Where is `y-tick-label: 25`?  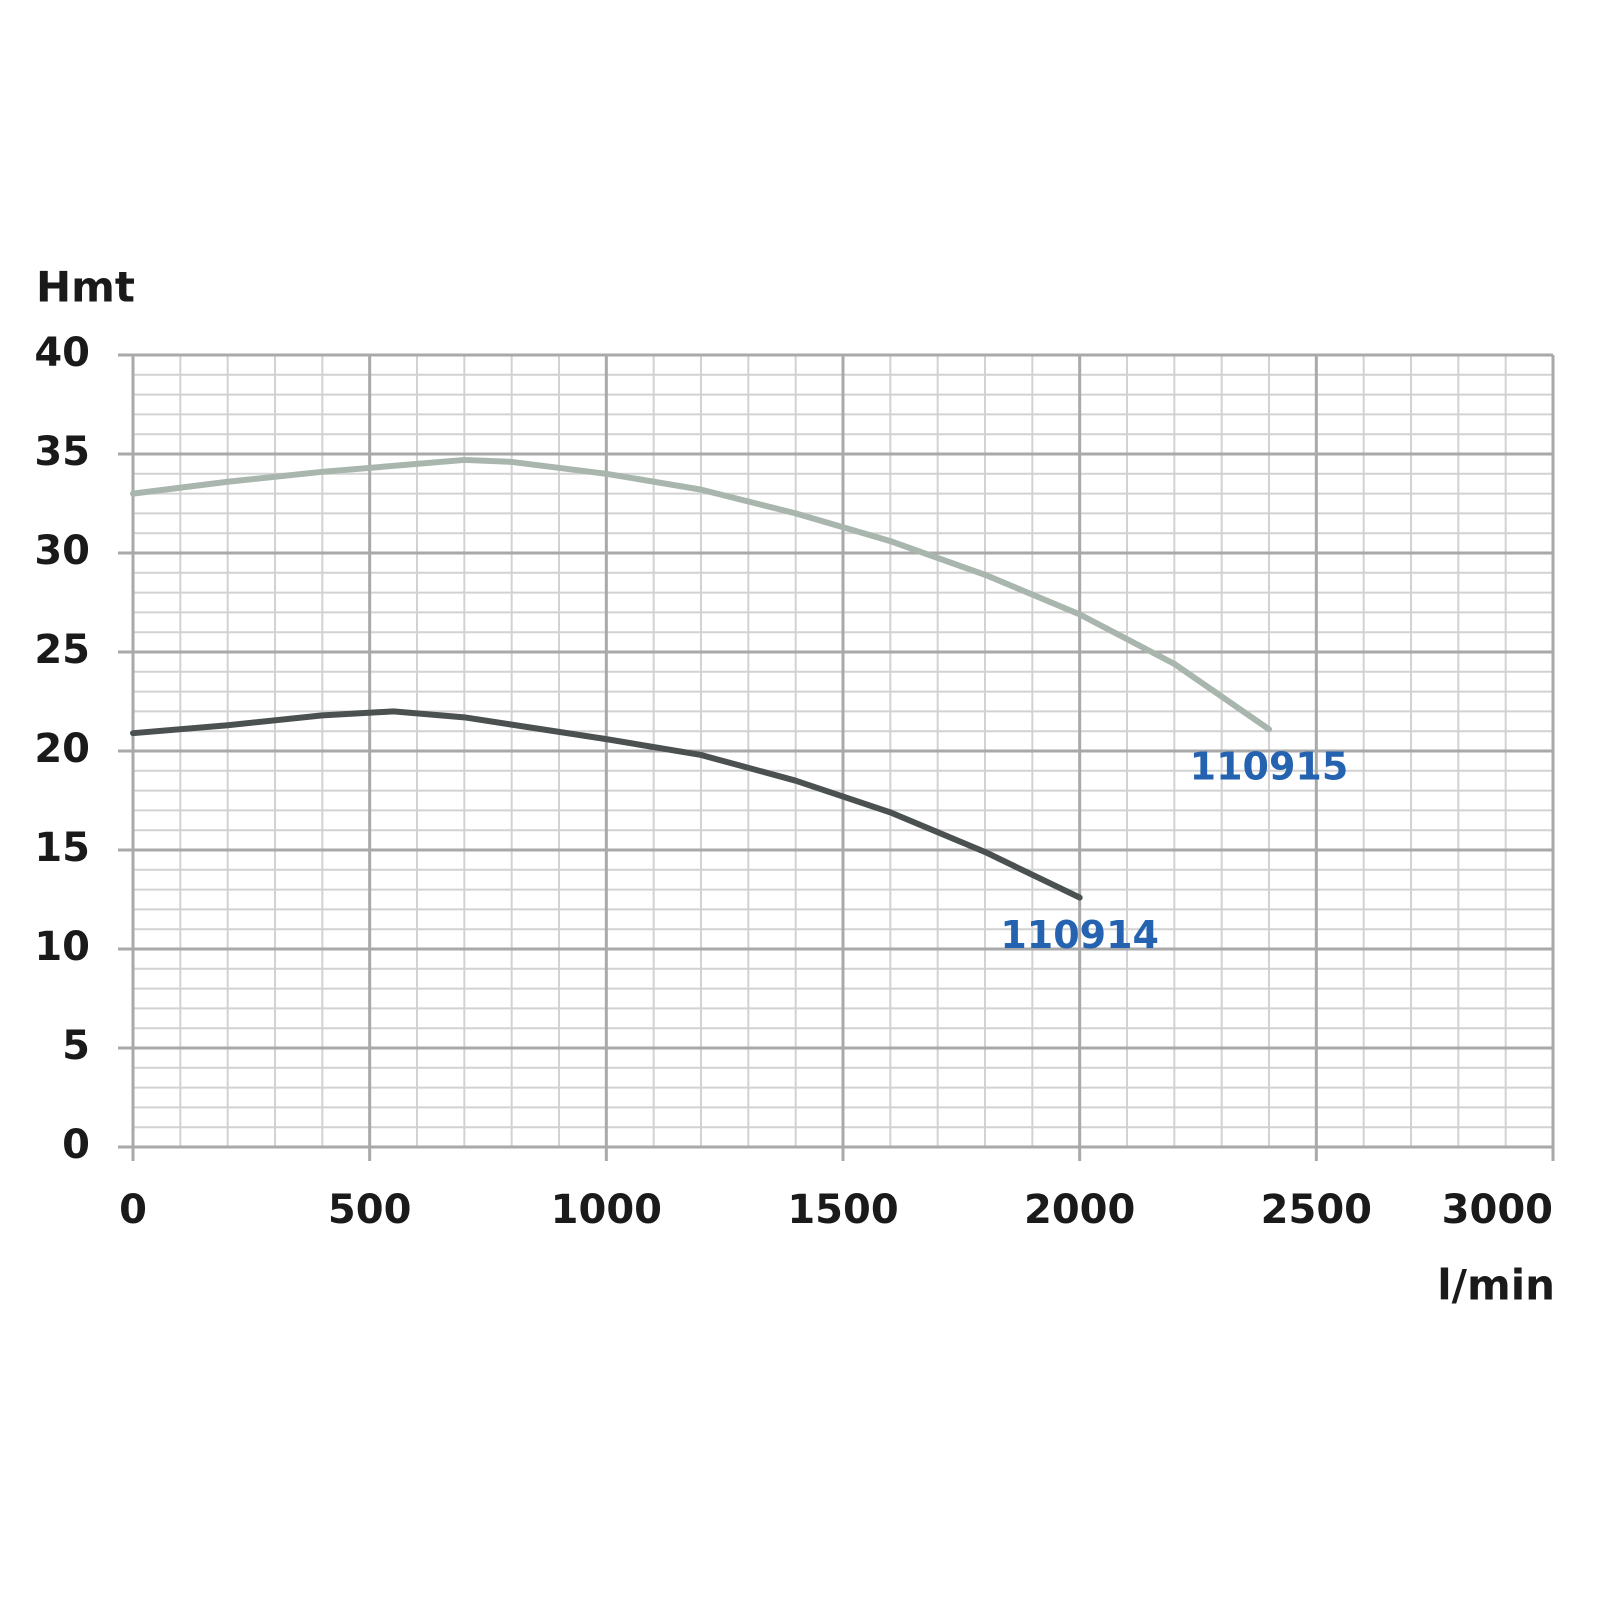
y-tick-label: 25 is located at coordinates (62, 650).